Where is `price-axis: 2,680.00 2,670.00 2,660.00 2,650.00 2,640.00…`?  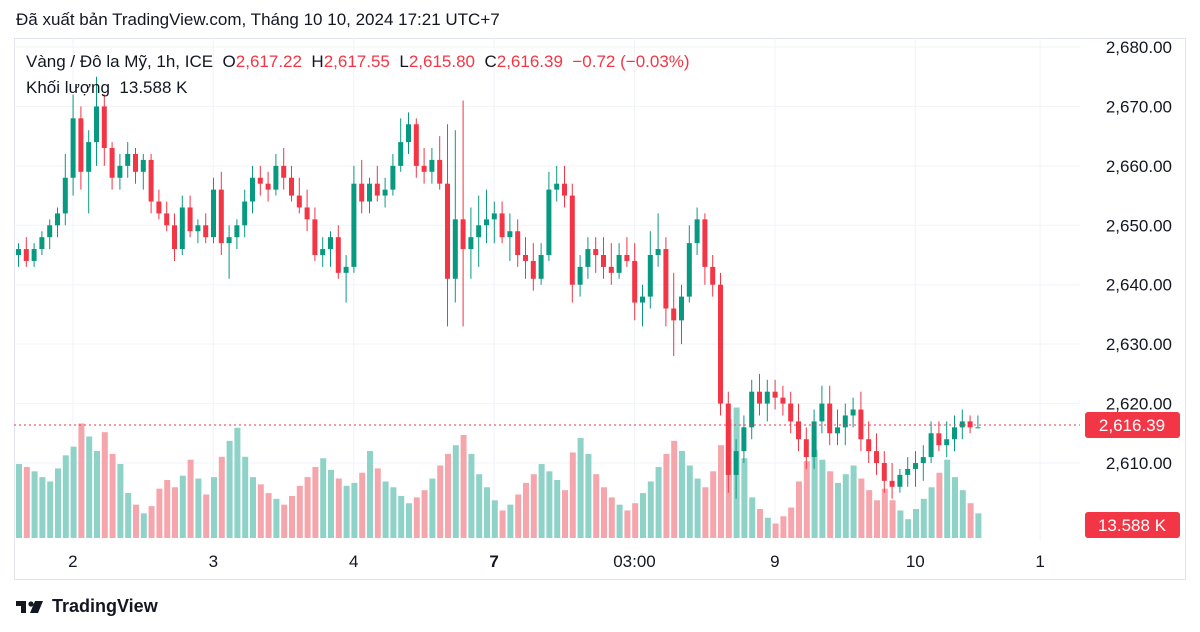 price-axis: 2,680.00 2,670.00 2,660.00 2,650.00 2,640.00… is located at coordinates (1132, 288).